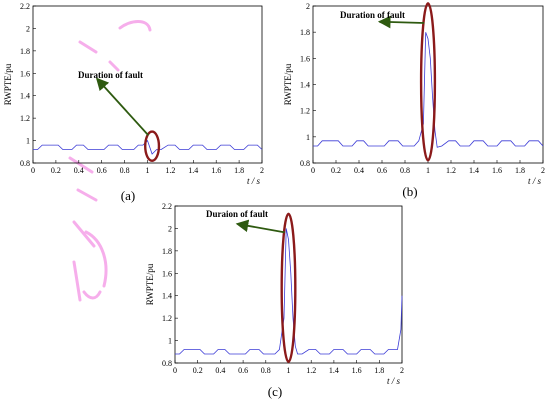 The image size is (550, 405). What do you see at coordinates (128, 195) in the screenshot?
I see `panel-label: (a)` at bounding box center [128, 195].